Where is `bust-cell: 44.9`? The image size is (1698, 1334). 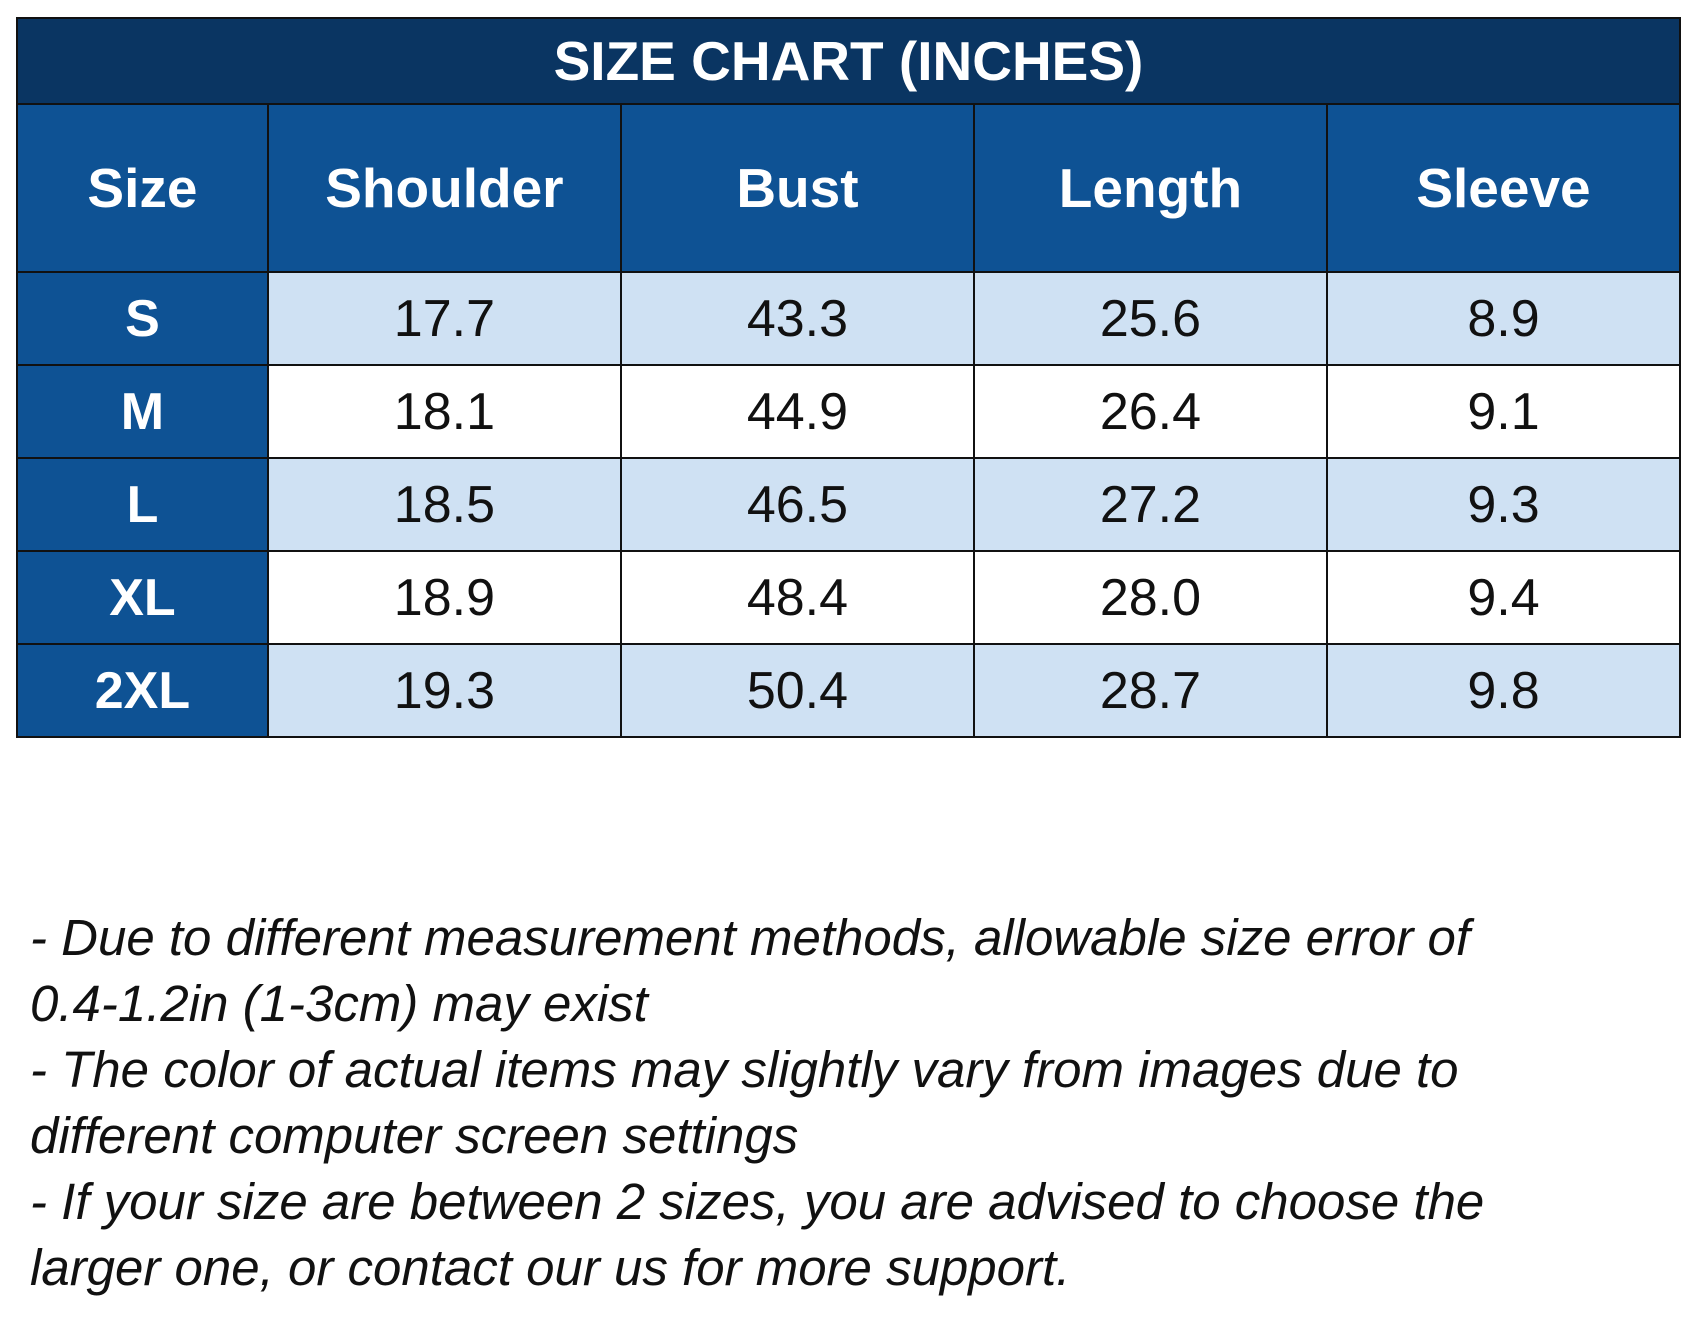
bust-cell: 44.9 is located at coordinates (797, 411).